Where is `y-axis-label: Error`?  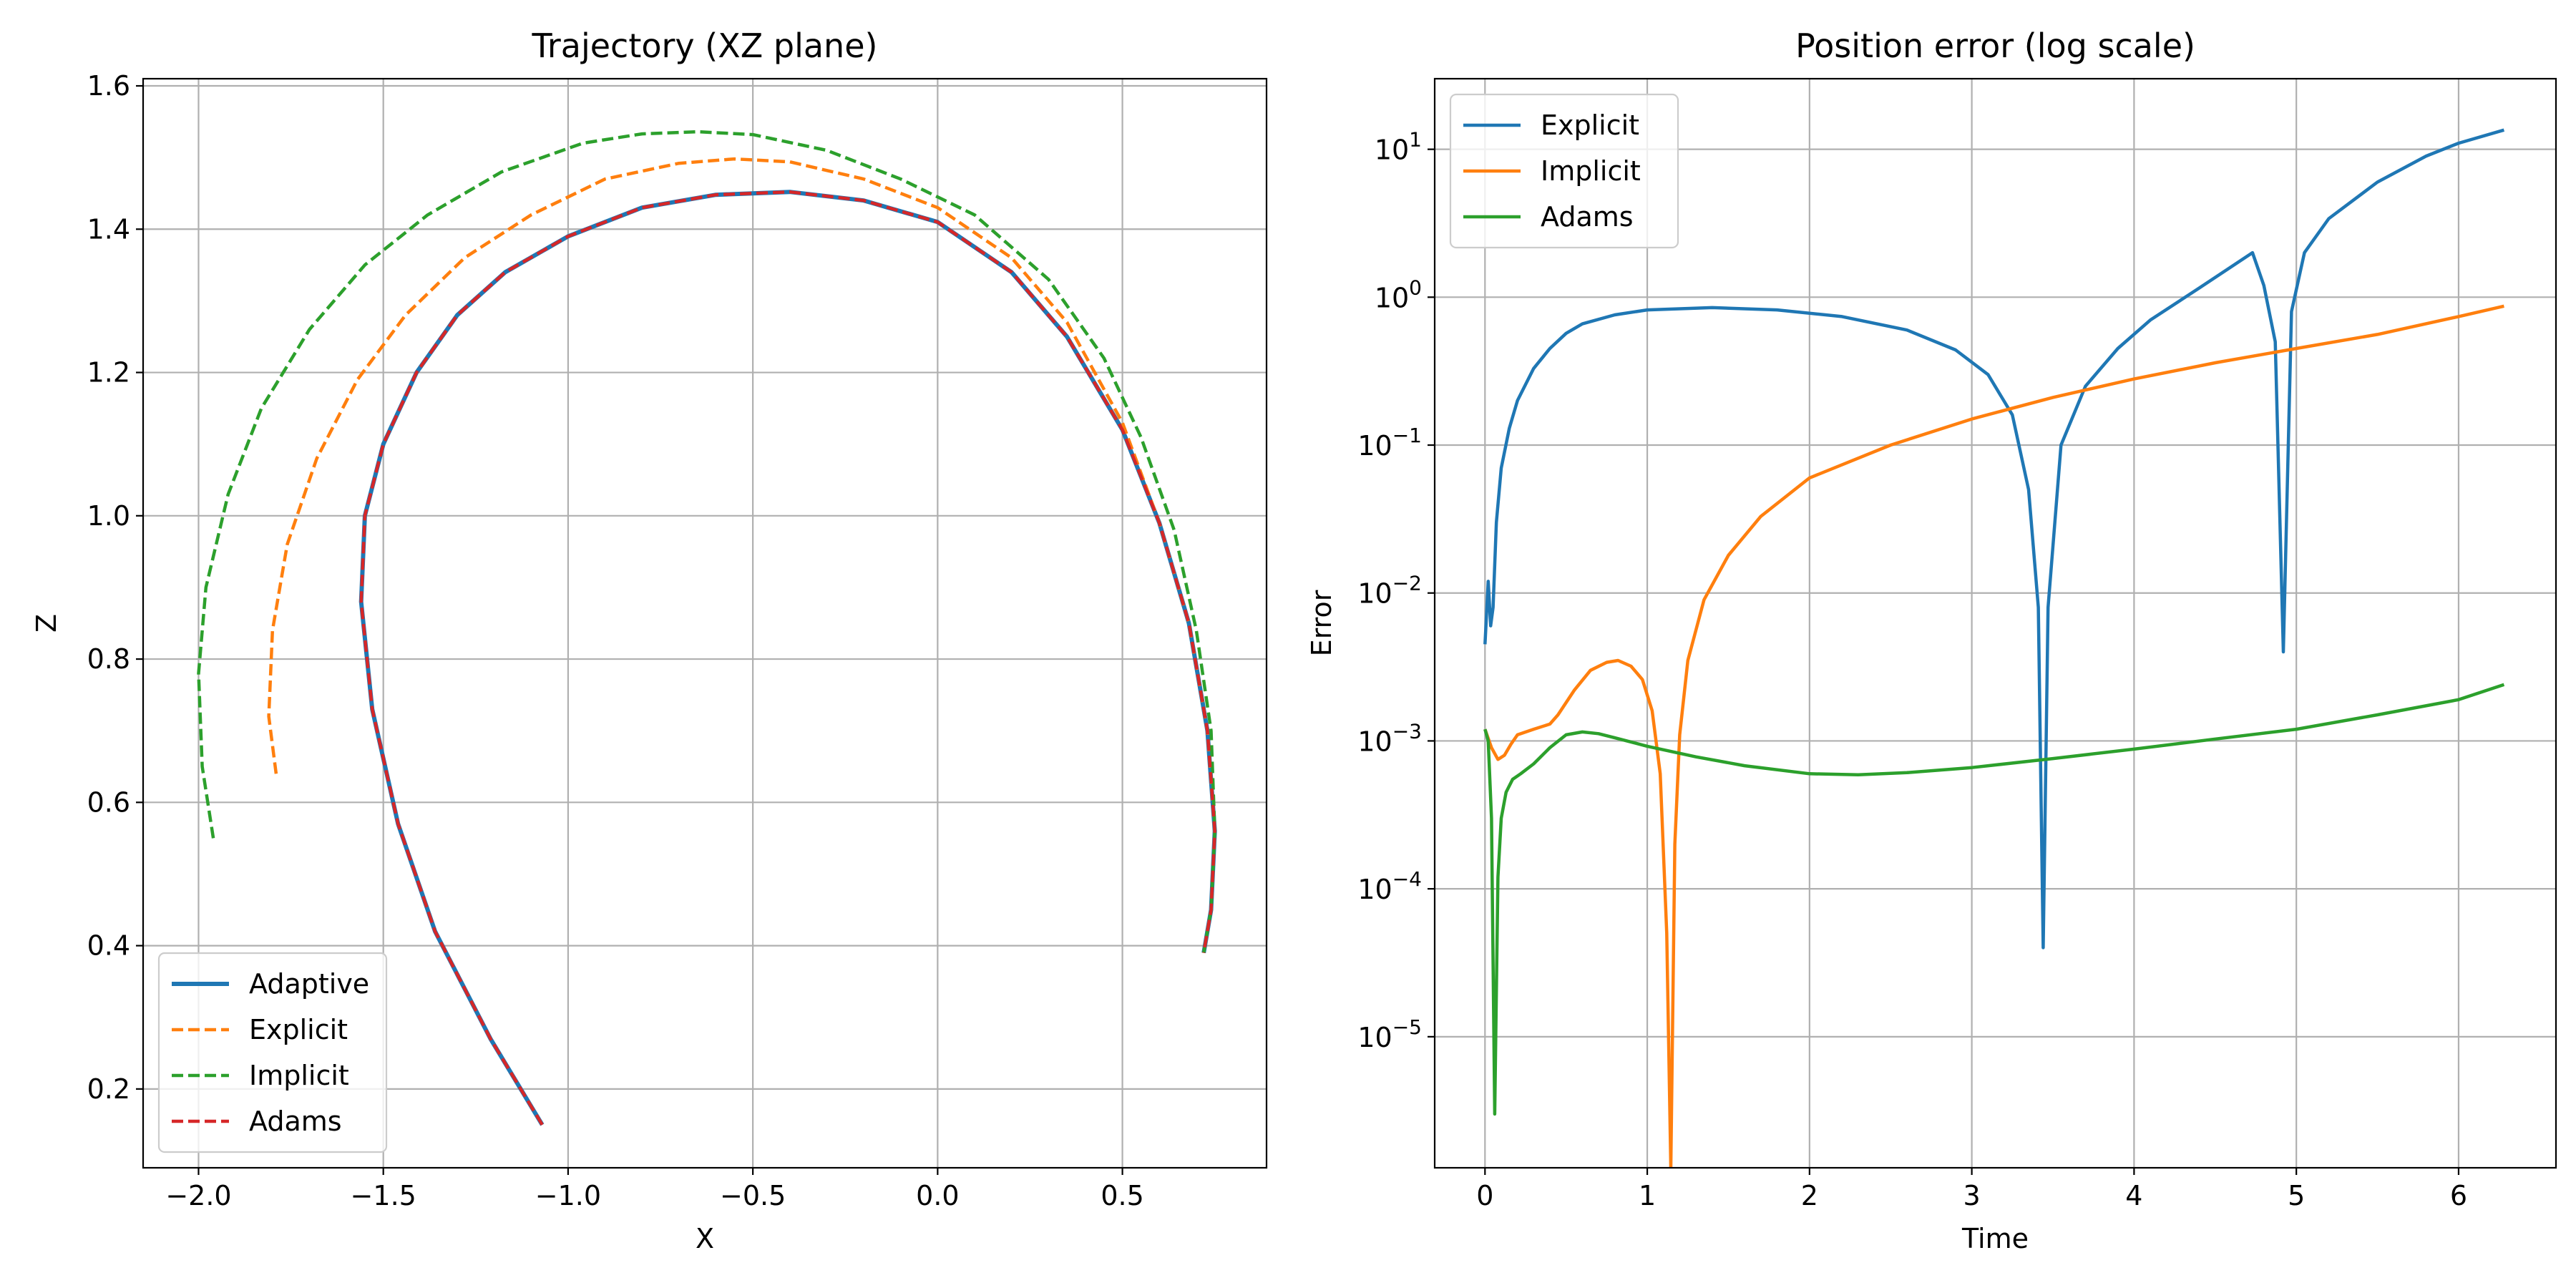
y-axis-label: Error is located at coordinates (1321, 623).